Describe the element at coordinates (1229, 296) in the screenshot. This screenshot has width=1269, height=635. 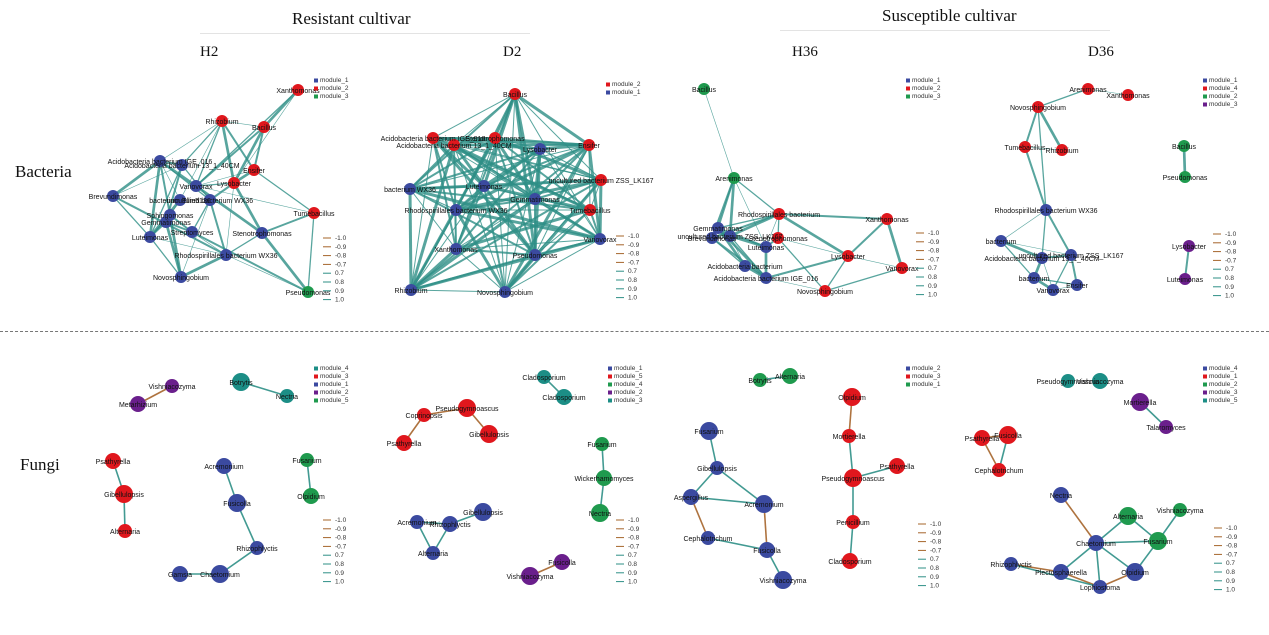
I see `scale-label: 1.0` at that location.